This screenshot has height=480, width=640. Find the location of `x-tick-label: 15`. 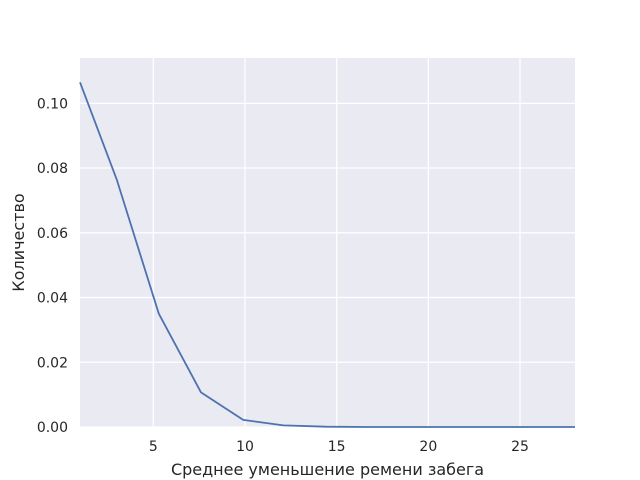

x-tick-label: 15 is located at coordinates (337, 447).